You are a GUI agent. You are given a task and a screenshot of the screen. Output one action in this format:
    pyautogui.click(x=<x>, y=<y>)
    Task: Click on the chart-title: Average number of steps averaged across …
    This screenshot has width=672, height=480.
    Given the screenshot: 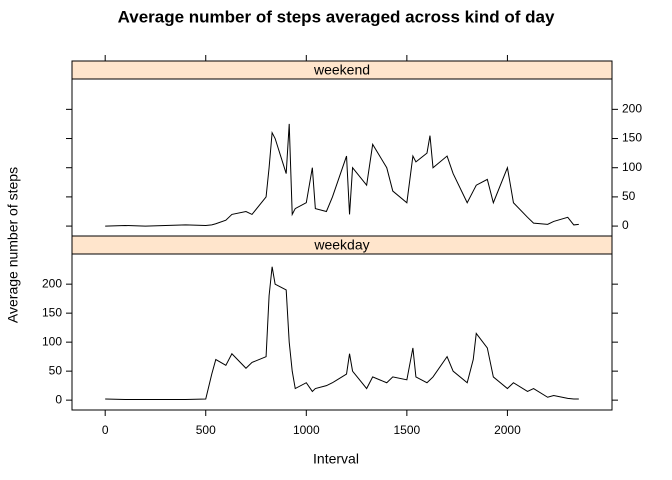 What is the action you would take?
    pyautogui.click(x=336, y=16)
    